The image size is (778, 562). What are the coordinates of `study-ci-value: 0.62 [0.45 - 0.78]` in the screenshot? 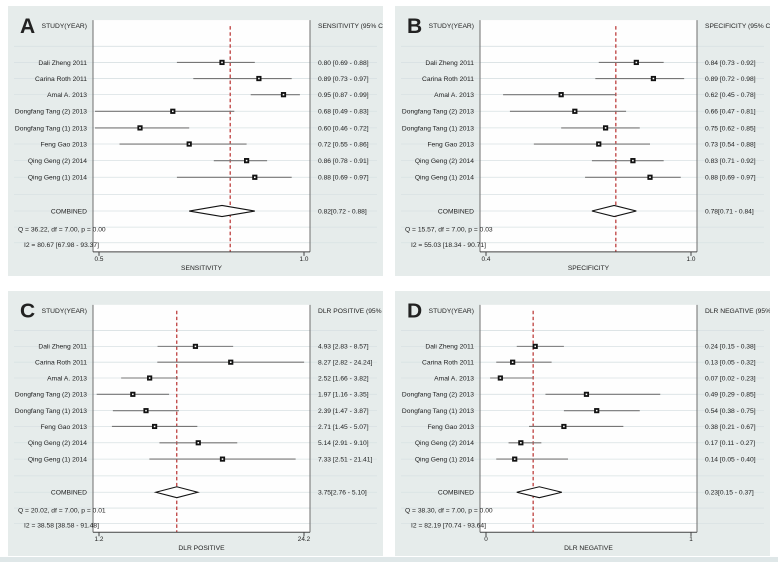 It's located at (730, 95).